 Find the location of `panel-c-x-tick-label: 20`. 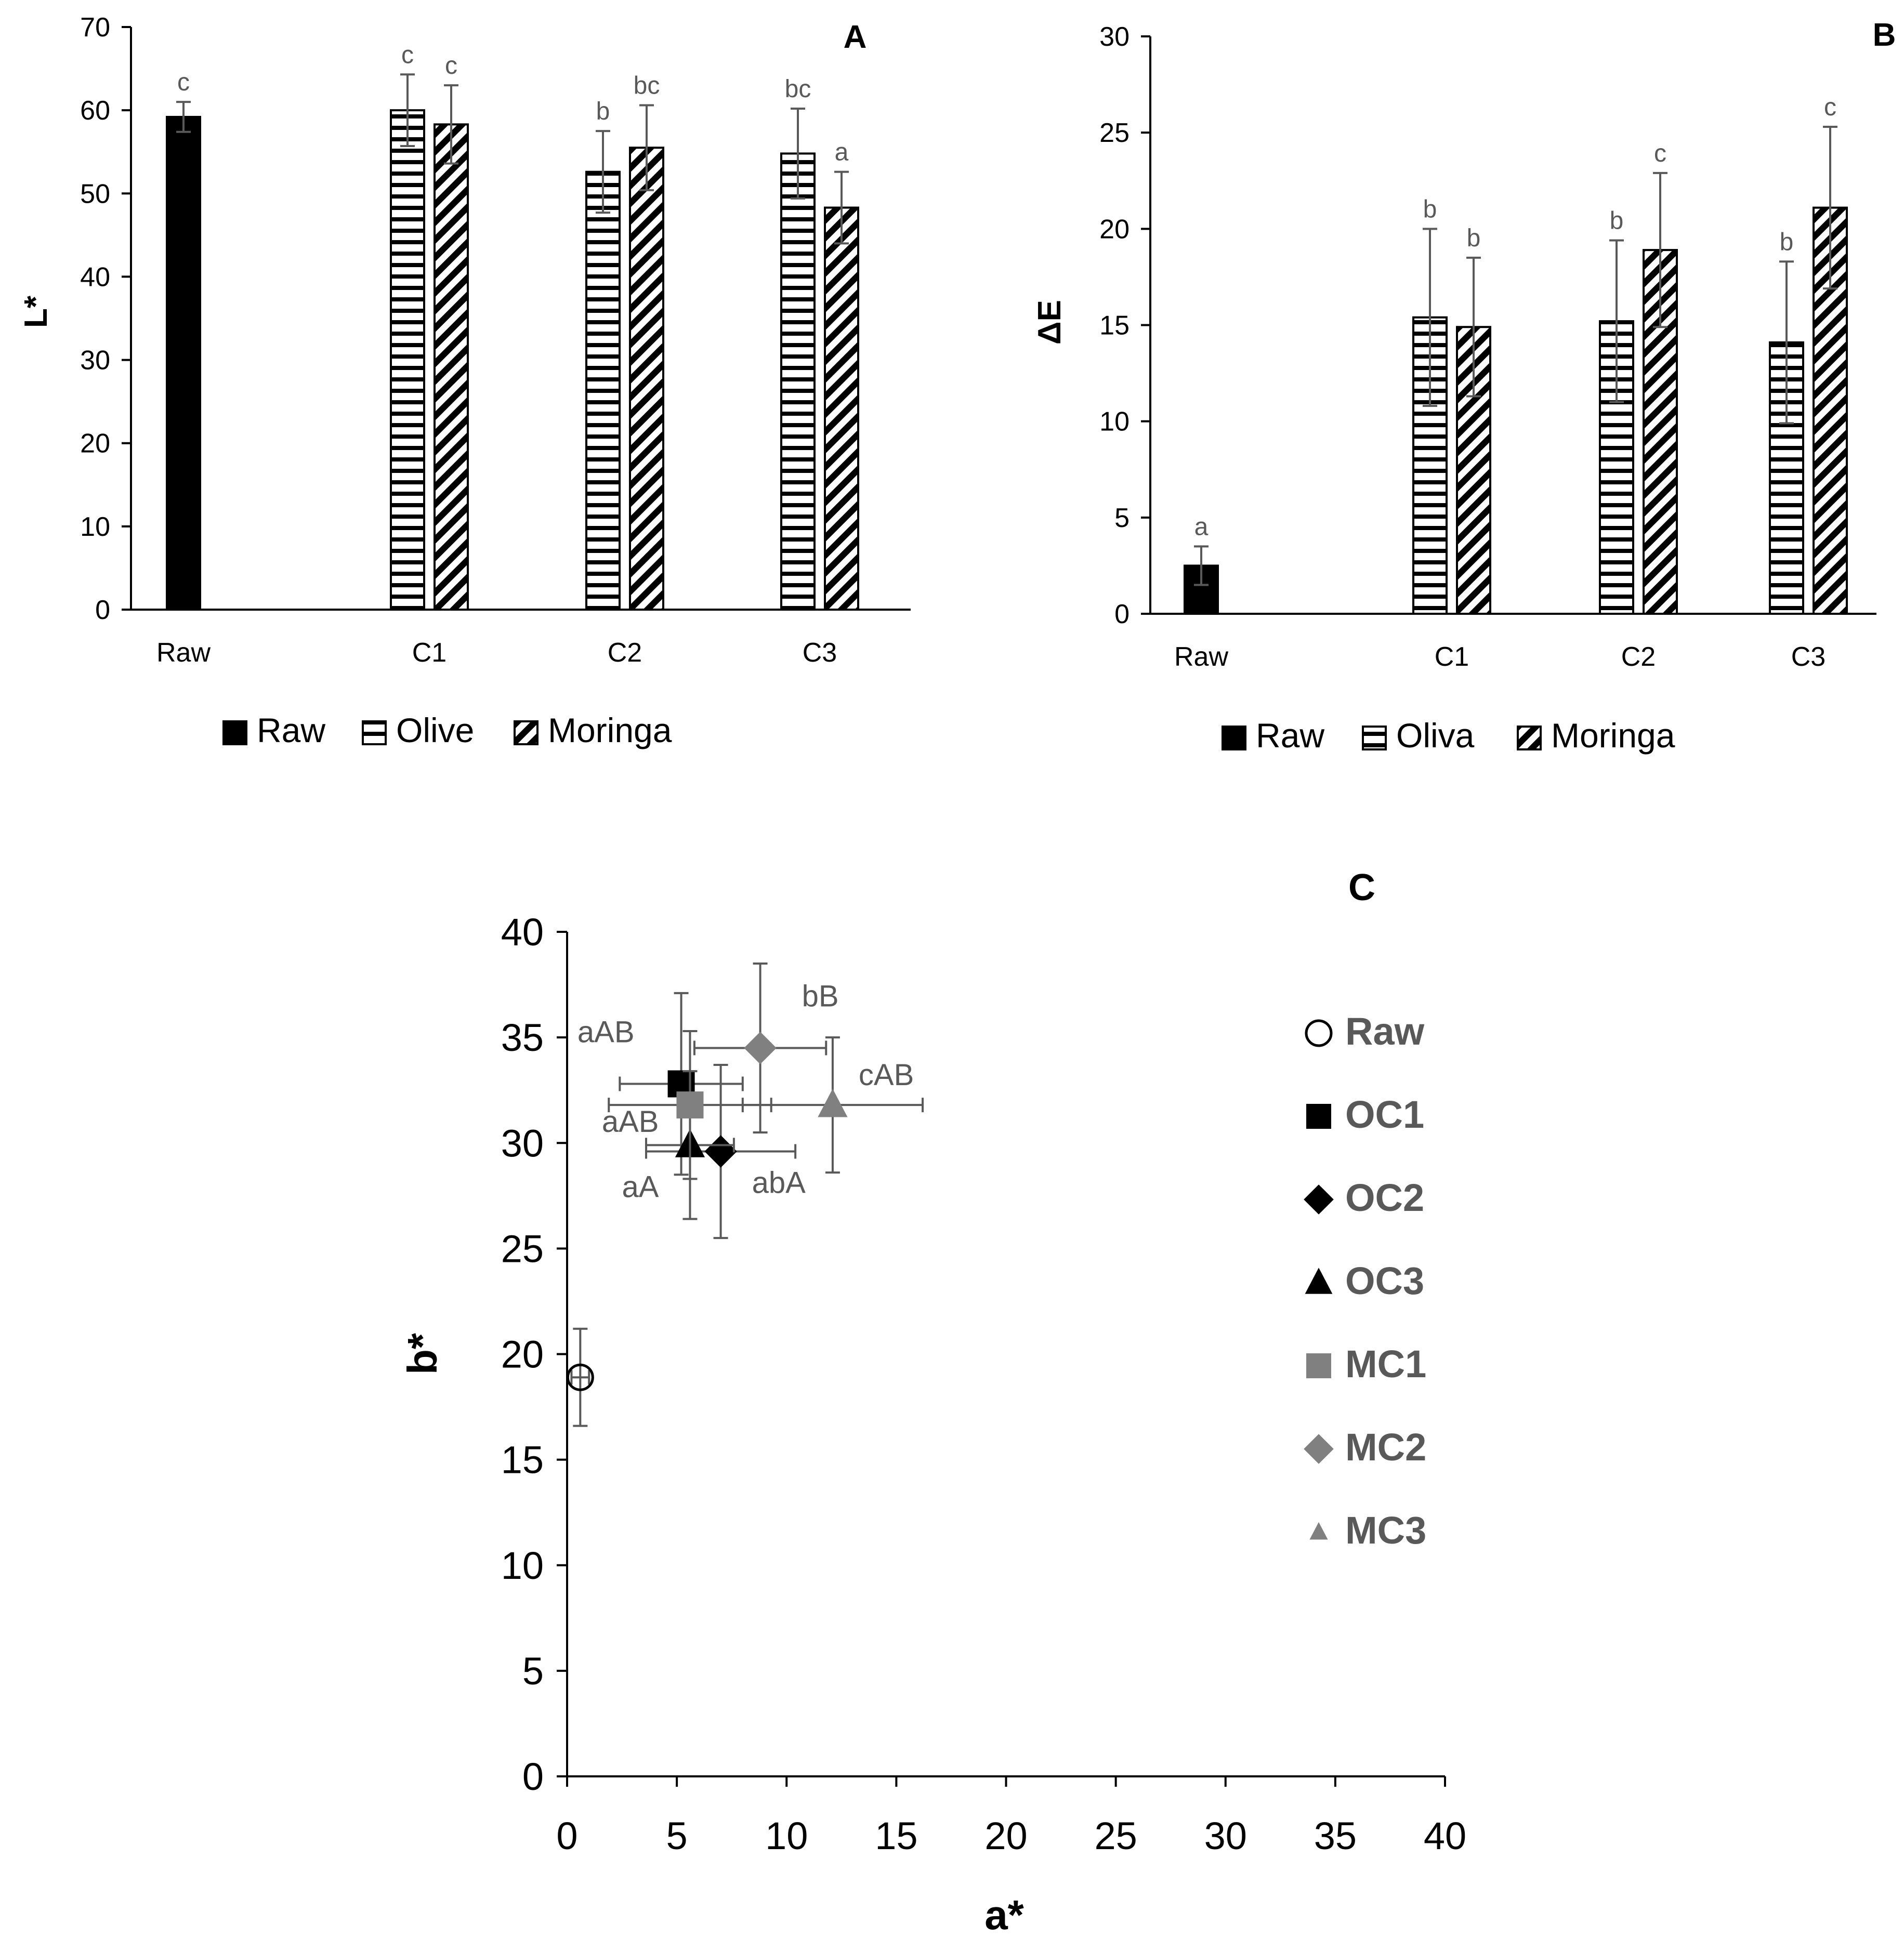

panel-c-x-tick-label: 20 is located at coordinates (1006, 1836).